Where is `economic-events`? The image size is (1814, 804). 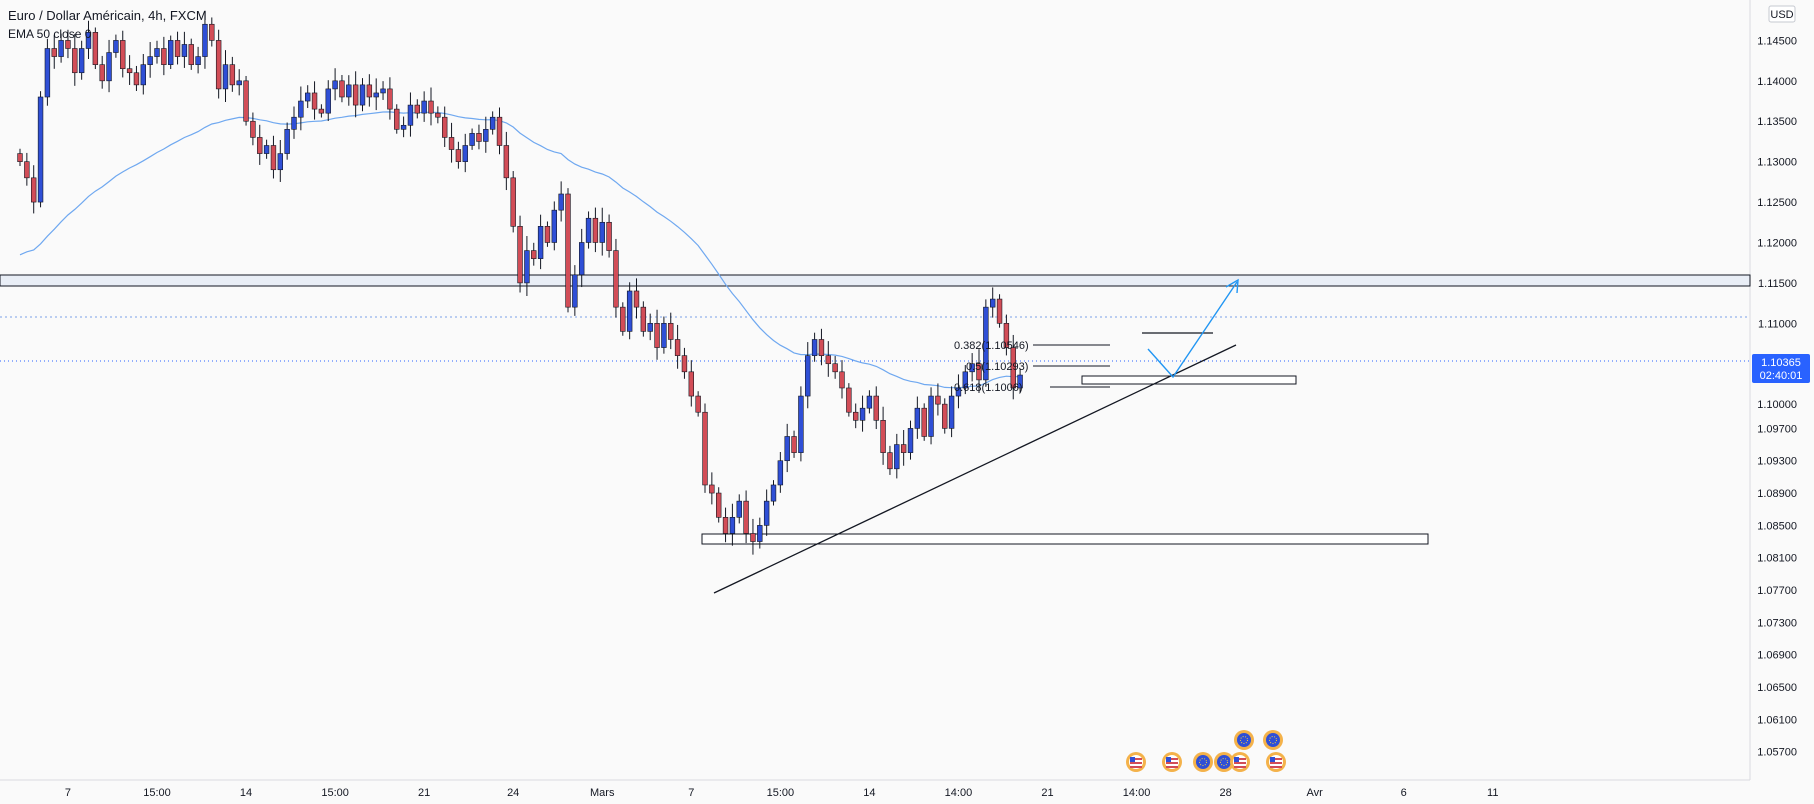
economic-events is located at coordinates (1206, 751).